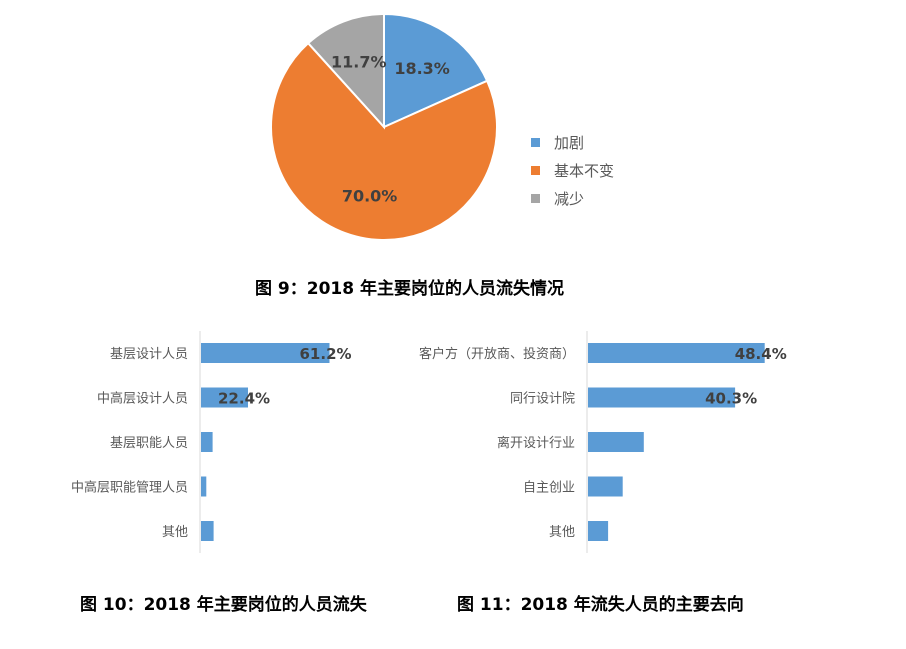 The width and height of the screenshot is (906, 649). Describe the element at coordinates (569, 199) in the screenshot. I see `legend-label-3: 减少` at that location.